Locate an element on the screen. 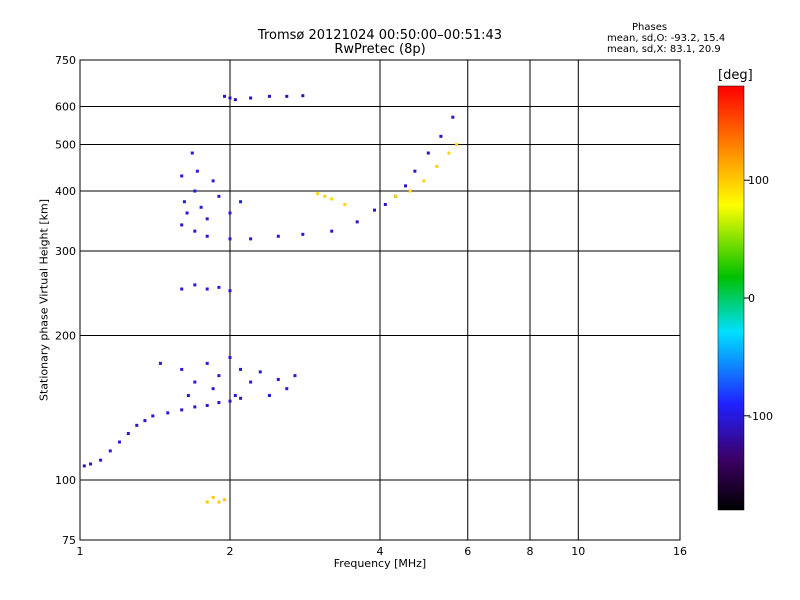  x-tick-label: 6 is located at coordinates (467, 551).